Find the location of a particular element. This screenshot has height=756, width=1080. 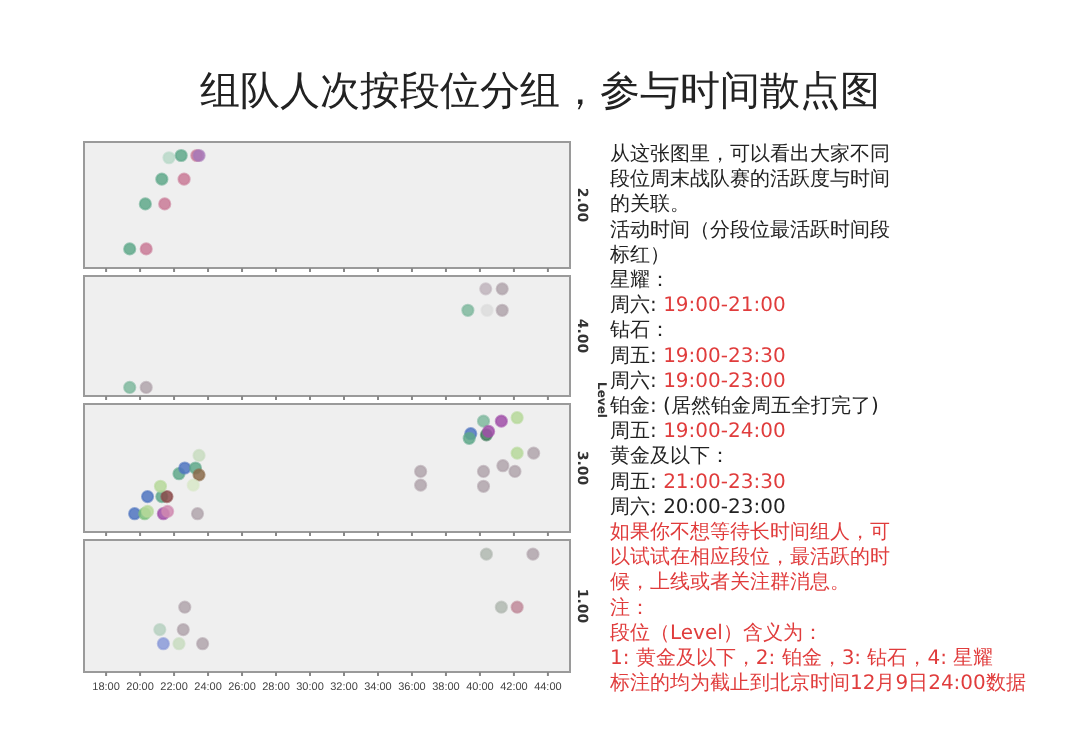

text: 从这张图里，可以看出大家不同 is located at coordinates (750, 154).